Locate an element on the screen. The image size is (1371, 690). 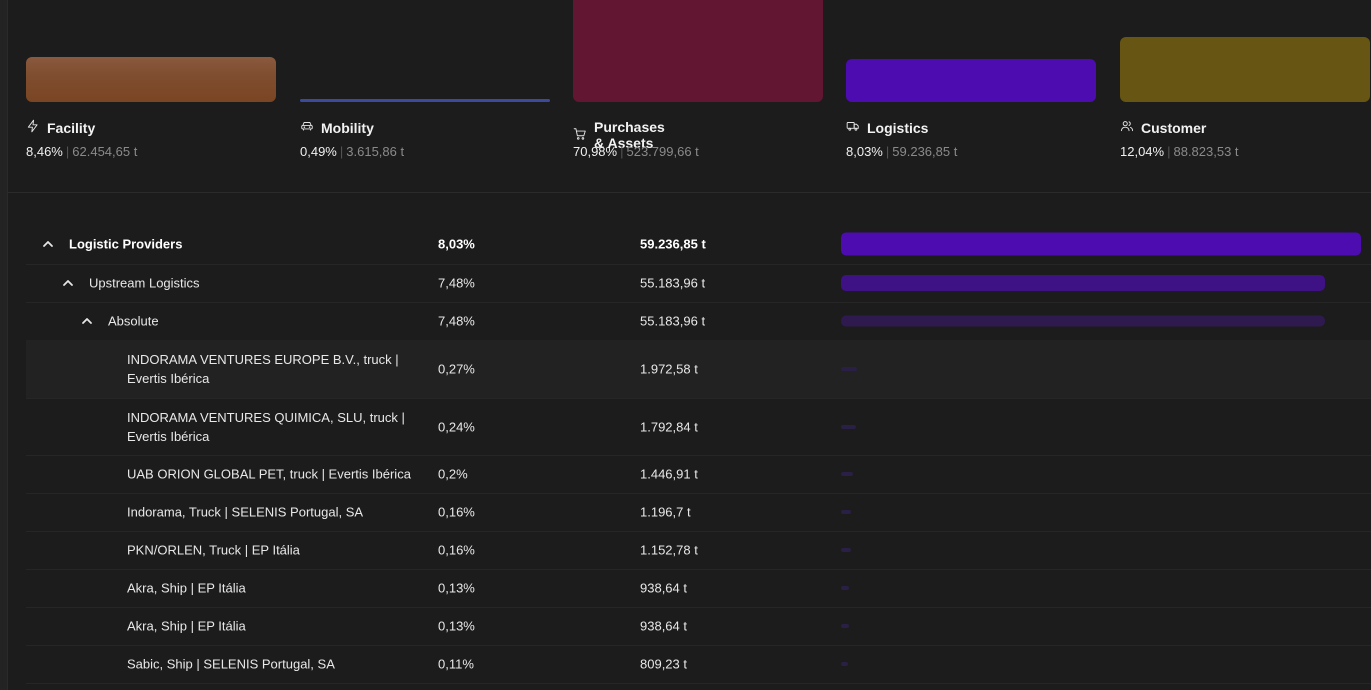
category-label: Customer is located at coordinates (1163, 127).